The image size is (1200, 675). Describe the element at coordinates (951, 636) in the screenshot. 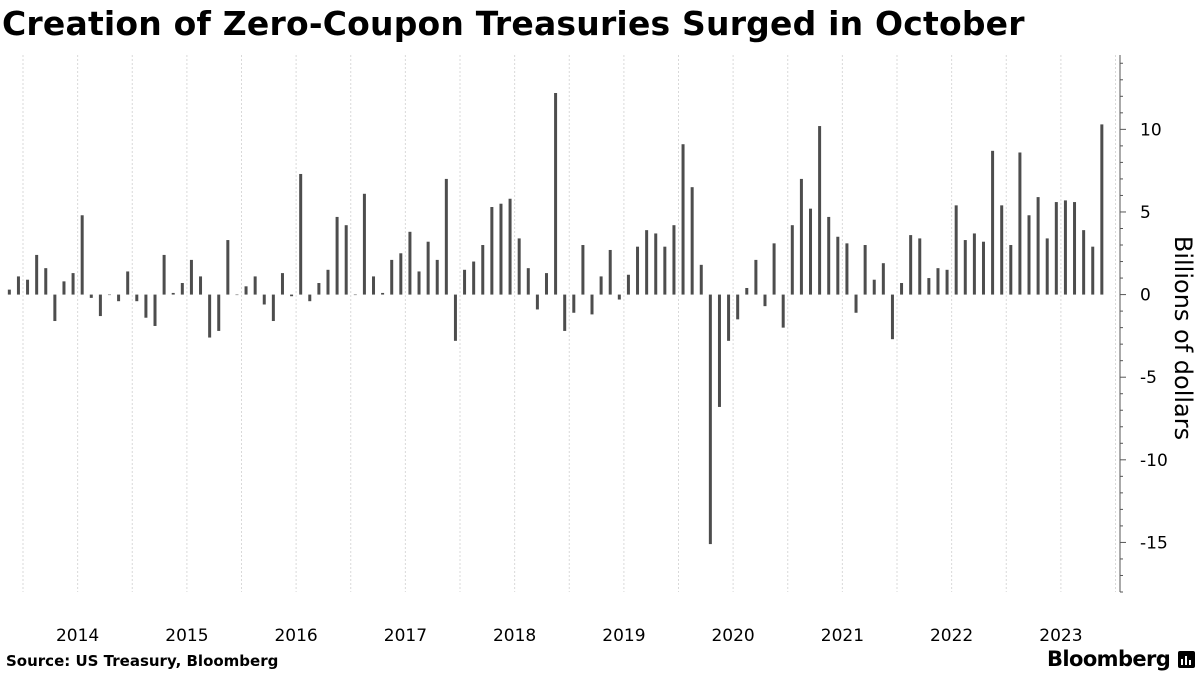

I see `x-tick-label: 2022` at that location.